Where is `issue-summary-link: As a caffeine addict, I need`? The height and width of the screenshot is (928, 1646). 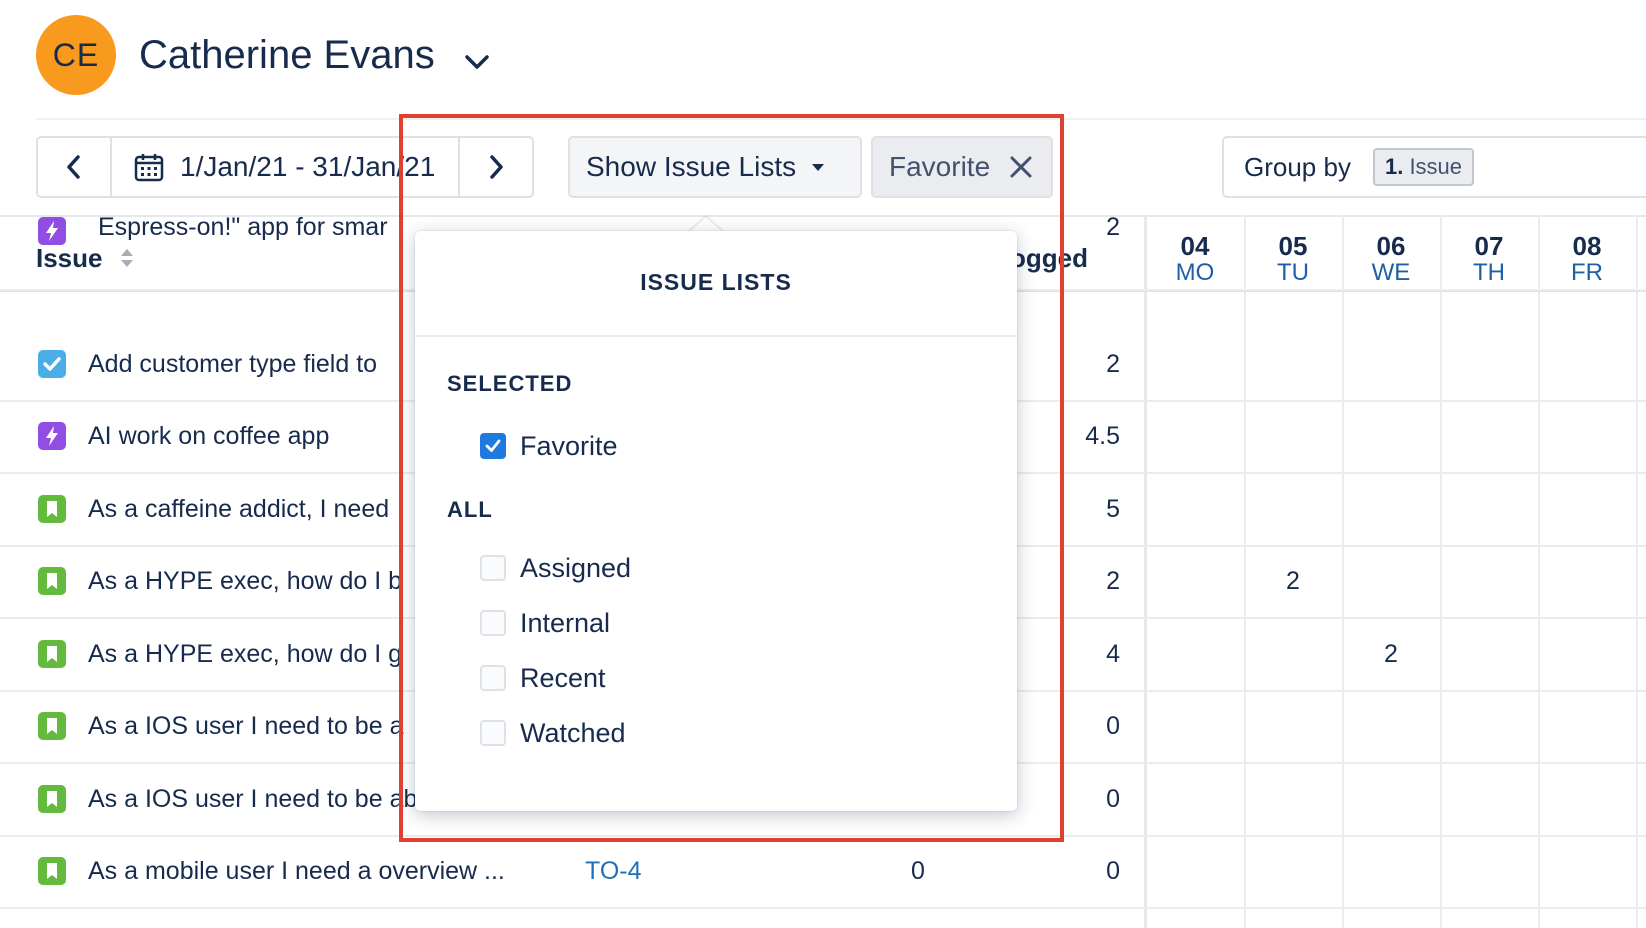
issue-summary-link: As a caffeine addict, I need is located at coordinates (239, 508).